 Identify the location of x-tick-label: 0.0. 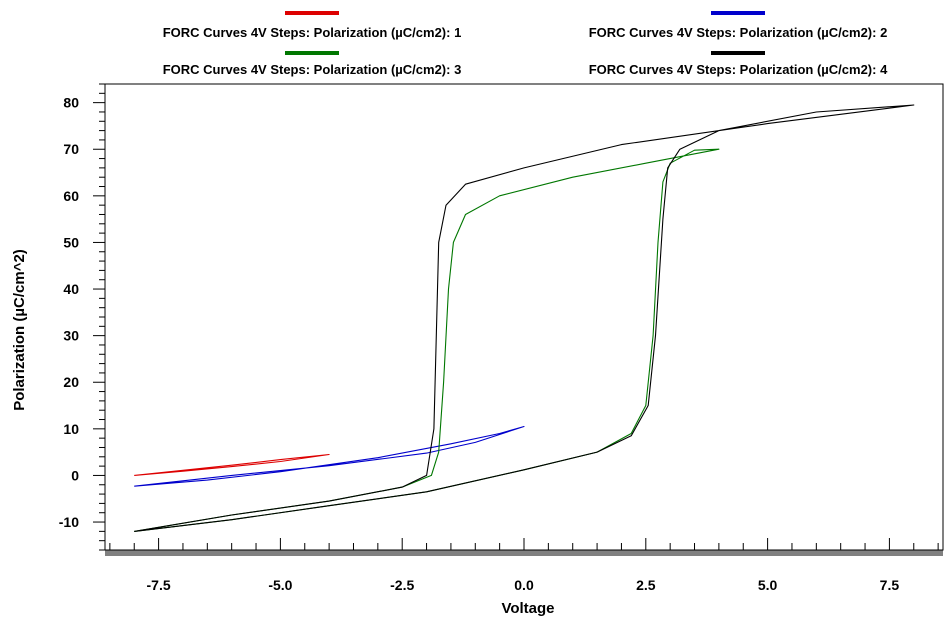
(524, 585).